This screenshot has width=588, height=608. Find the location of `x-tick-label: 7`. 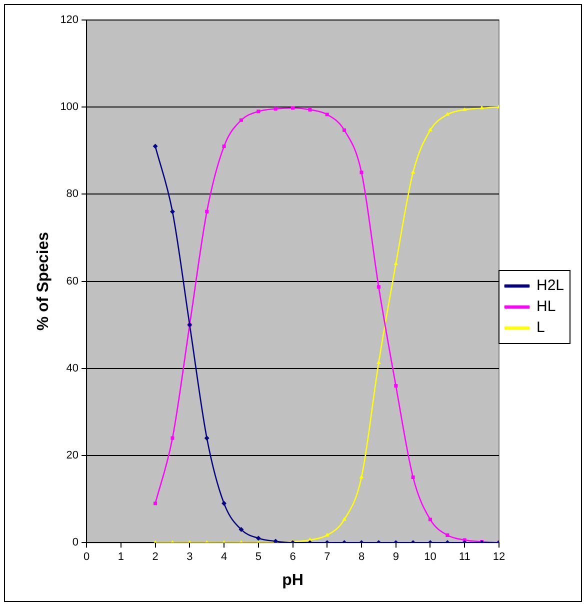

x-tick-label: 7 is located at coordinates (327, 557).